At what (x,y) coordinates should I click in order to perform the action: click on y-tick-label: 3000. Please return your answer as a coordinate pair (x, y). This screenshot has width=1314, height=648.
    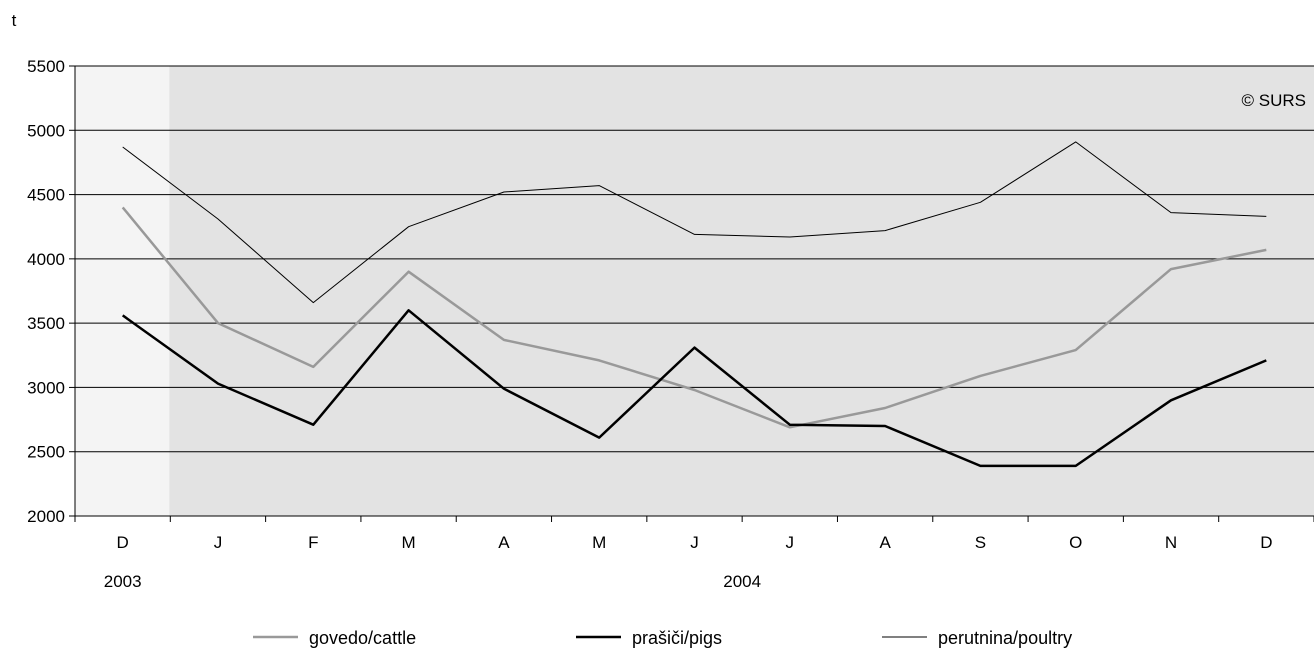
    Looking at the image, I should click on (46, 387).